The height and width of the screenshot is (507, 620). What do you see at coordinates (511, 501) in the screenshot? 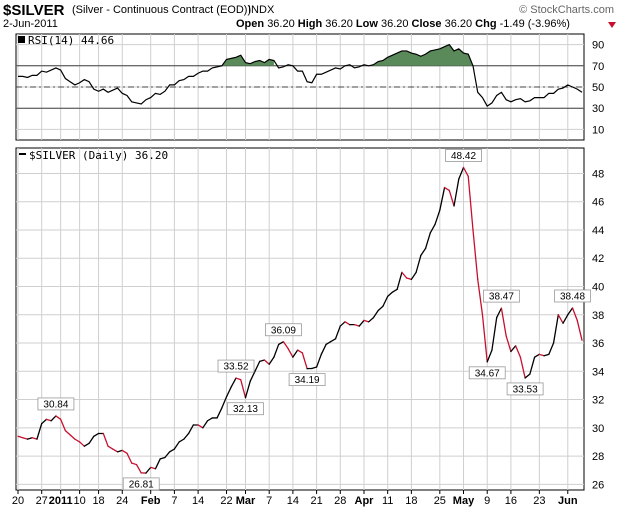
I see `x-tick-label: 16` at bounding box center [511, 501].